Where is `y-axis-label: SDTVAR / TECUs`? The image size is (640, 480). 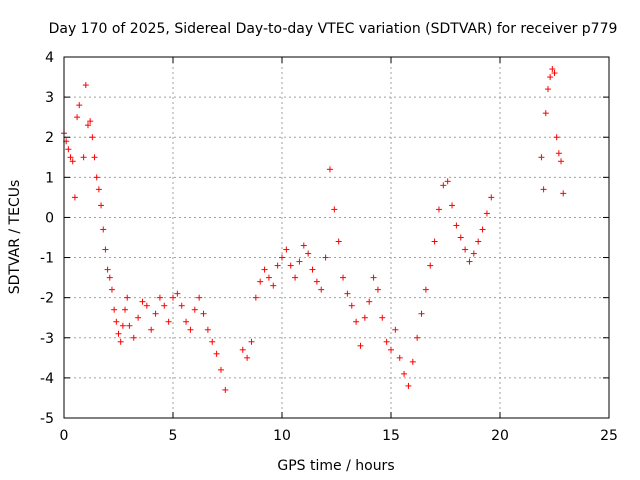 y-axis-label: SDTVAR / TECUs is located at coordinates (15, 237).